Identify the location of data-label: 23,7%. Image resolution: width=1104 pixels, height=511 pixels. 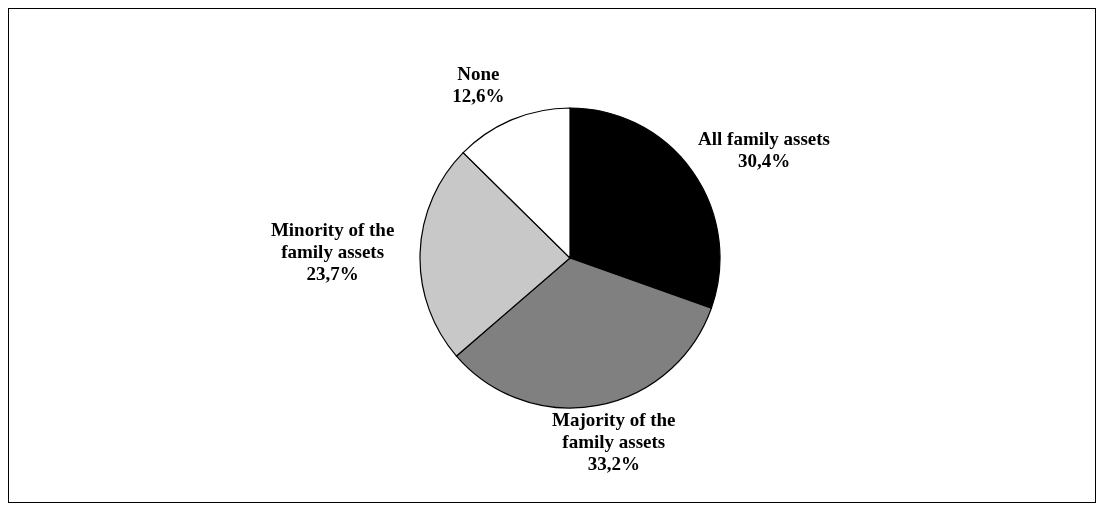
(332, 273).